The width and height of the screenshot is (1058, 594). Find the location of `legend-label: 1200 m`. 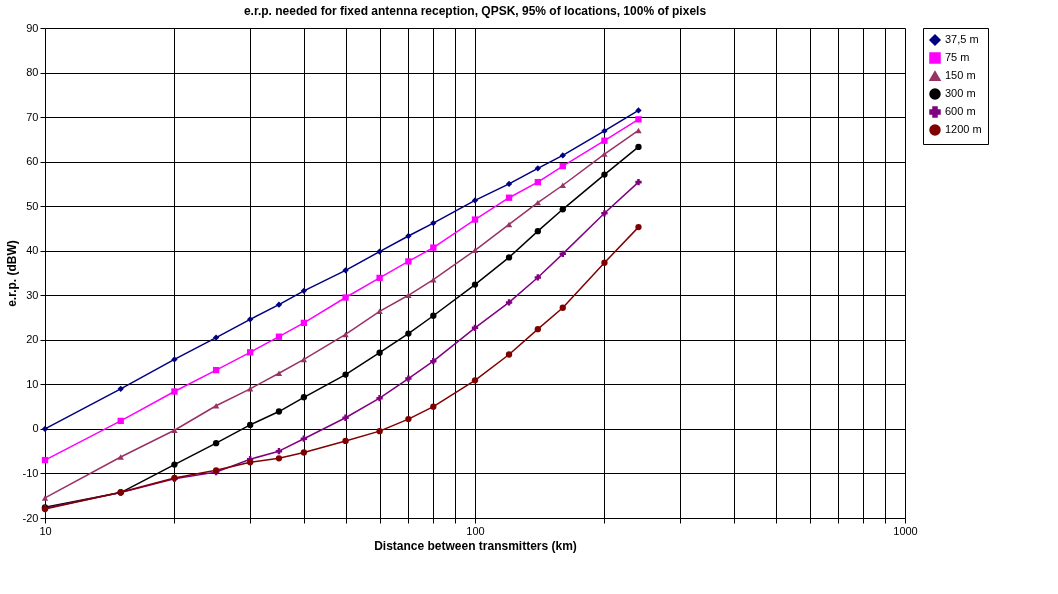

legend-label: 1200 m is located at coordinates (963, 129).